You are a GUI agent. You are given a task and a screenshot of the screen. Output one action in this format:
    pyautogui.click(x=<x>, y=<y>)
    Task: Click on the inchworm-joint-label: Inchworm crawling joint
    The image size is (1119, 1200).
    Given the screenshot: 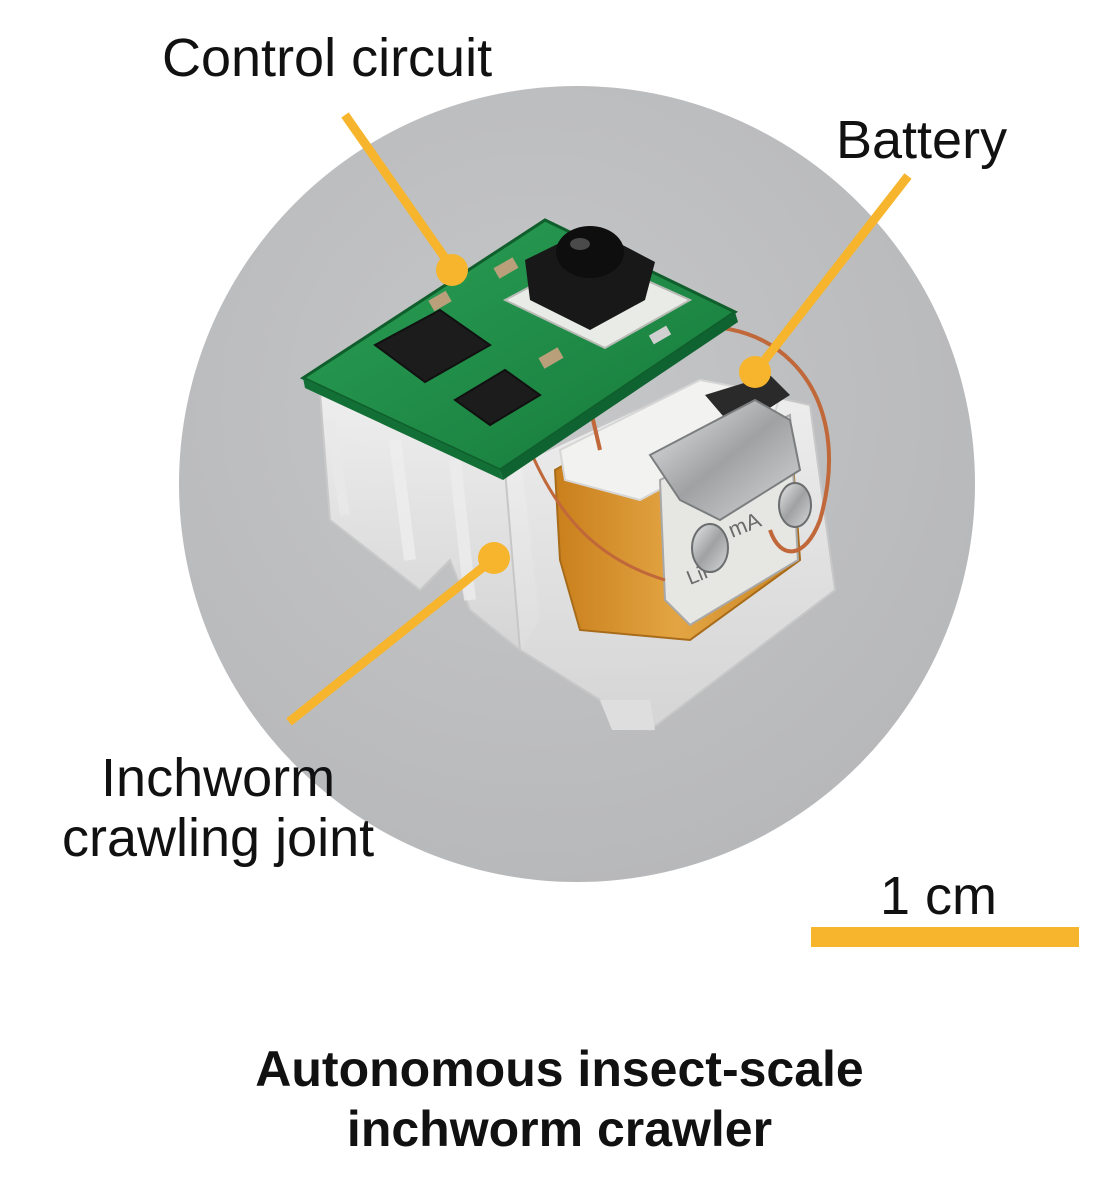 What is the action you would take?
    pyautogui.click(x=218, y=808)
    